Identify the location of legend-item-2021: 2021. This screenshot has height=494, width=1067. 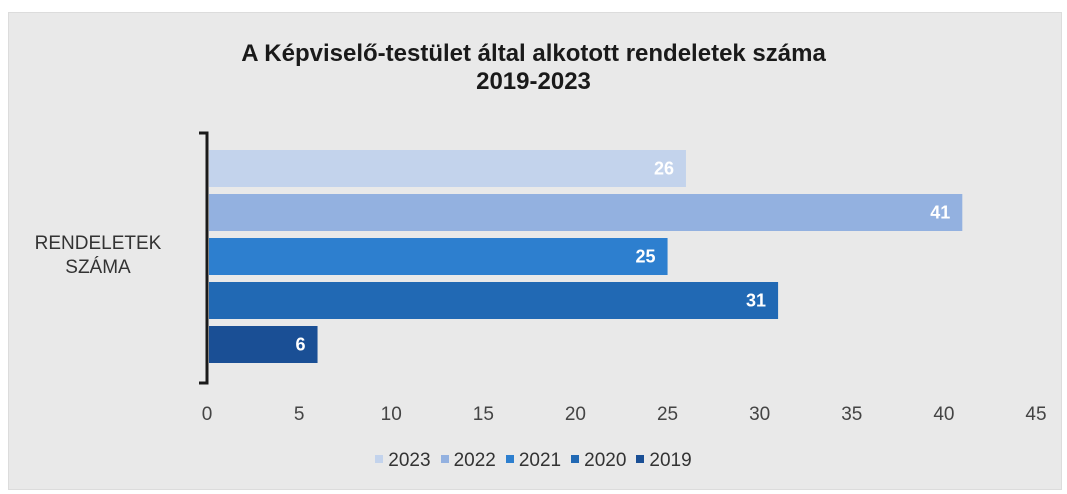
(533, 461).